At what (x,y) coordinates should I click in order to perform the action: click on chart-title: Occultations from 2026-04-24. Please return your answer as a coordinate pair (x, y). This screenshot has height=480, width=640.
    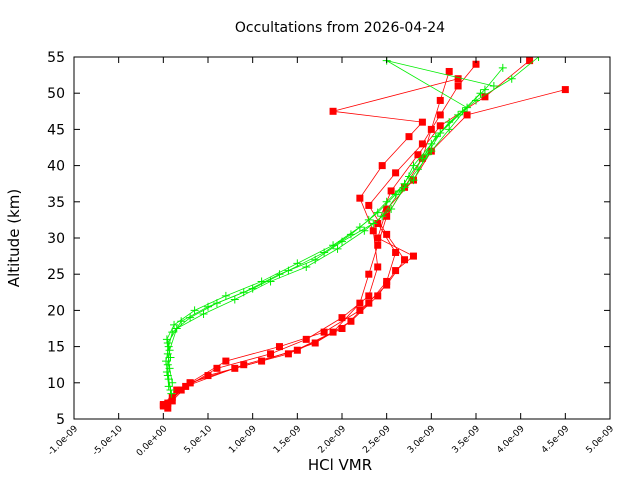
    Looking at the image, I should click on (340, 28).